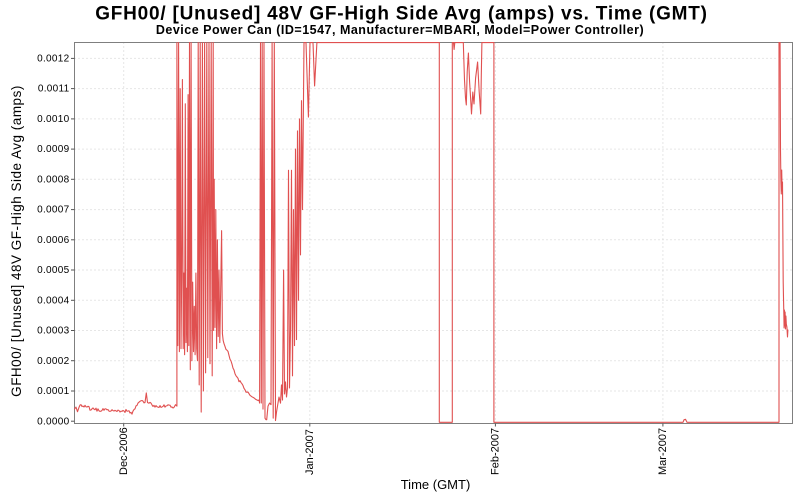 This screenshot has width=800, height=500. Describe the element at coordinates (53, 210) in the screenshot. I see `svg-text: 0.0007` at that location.